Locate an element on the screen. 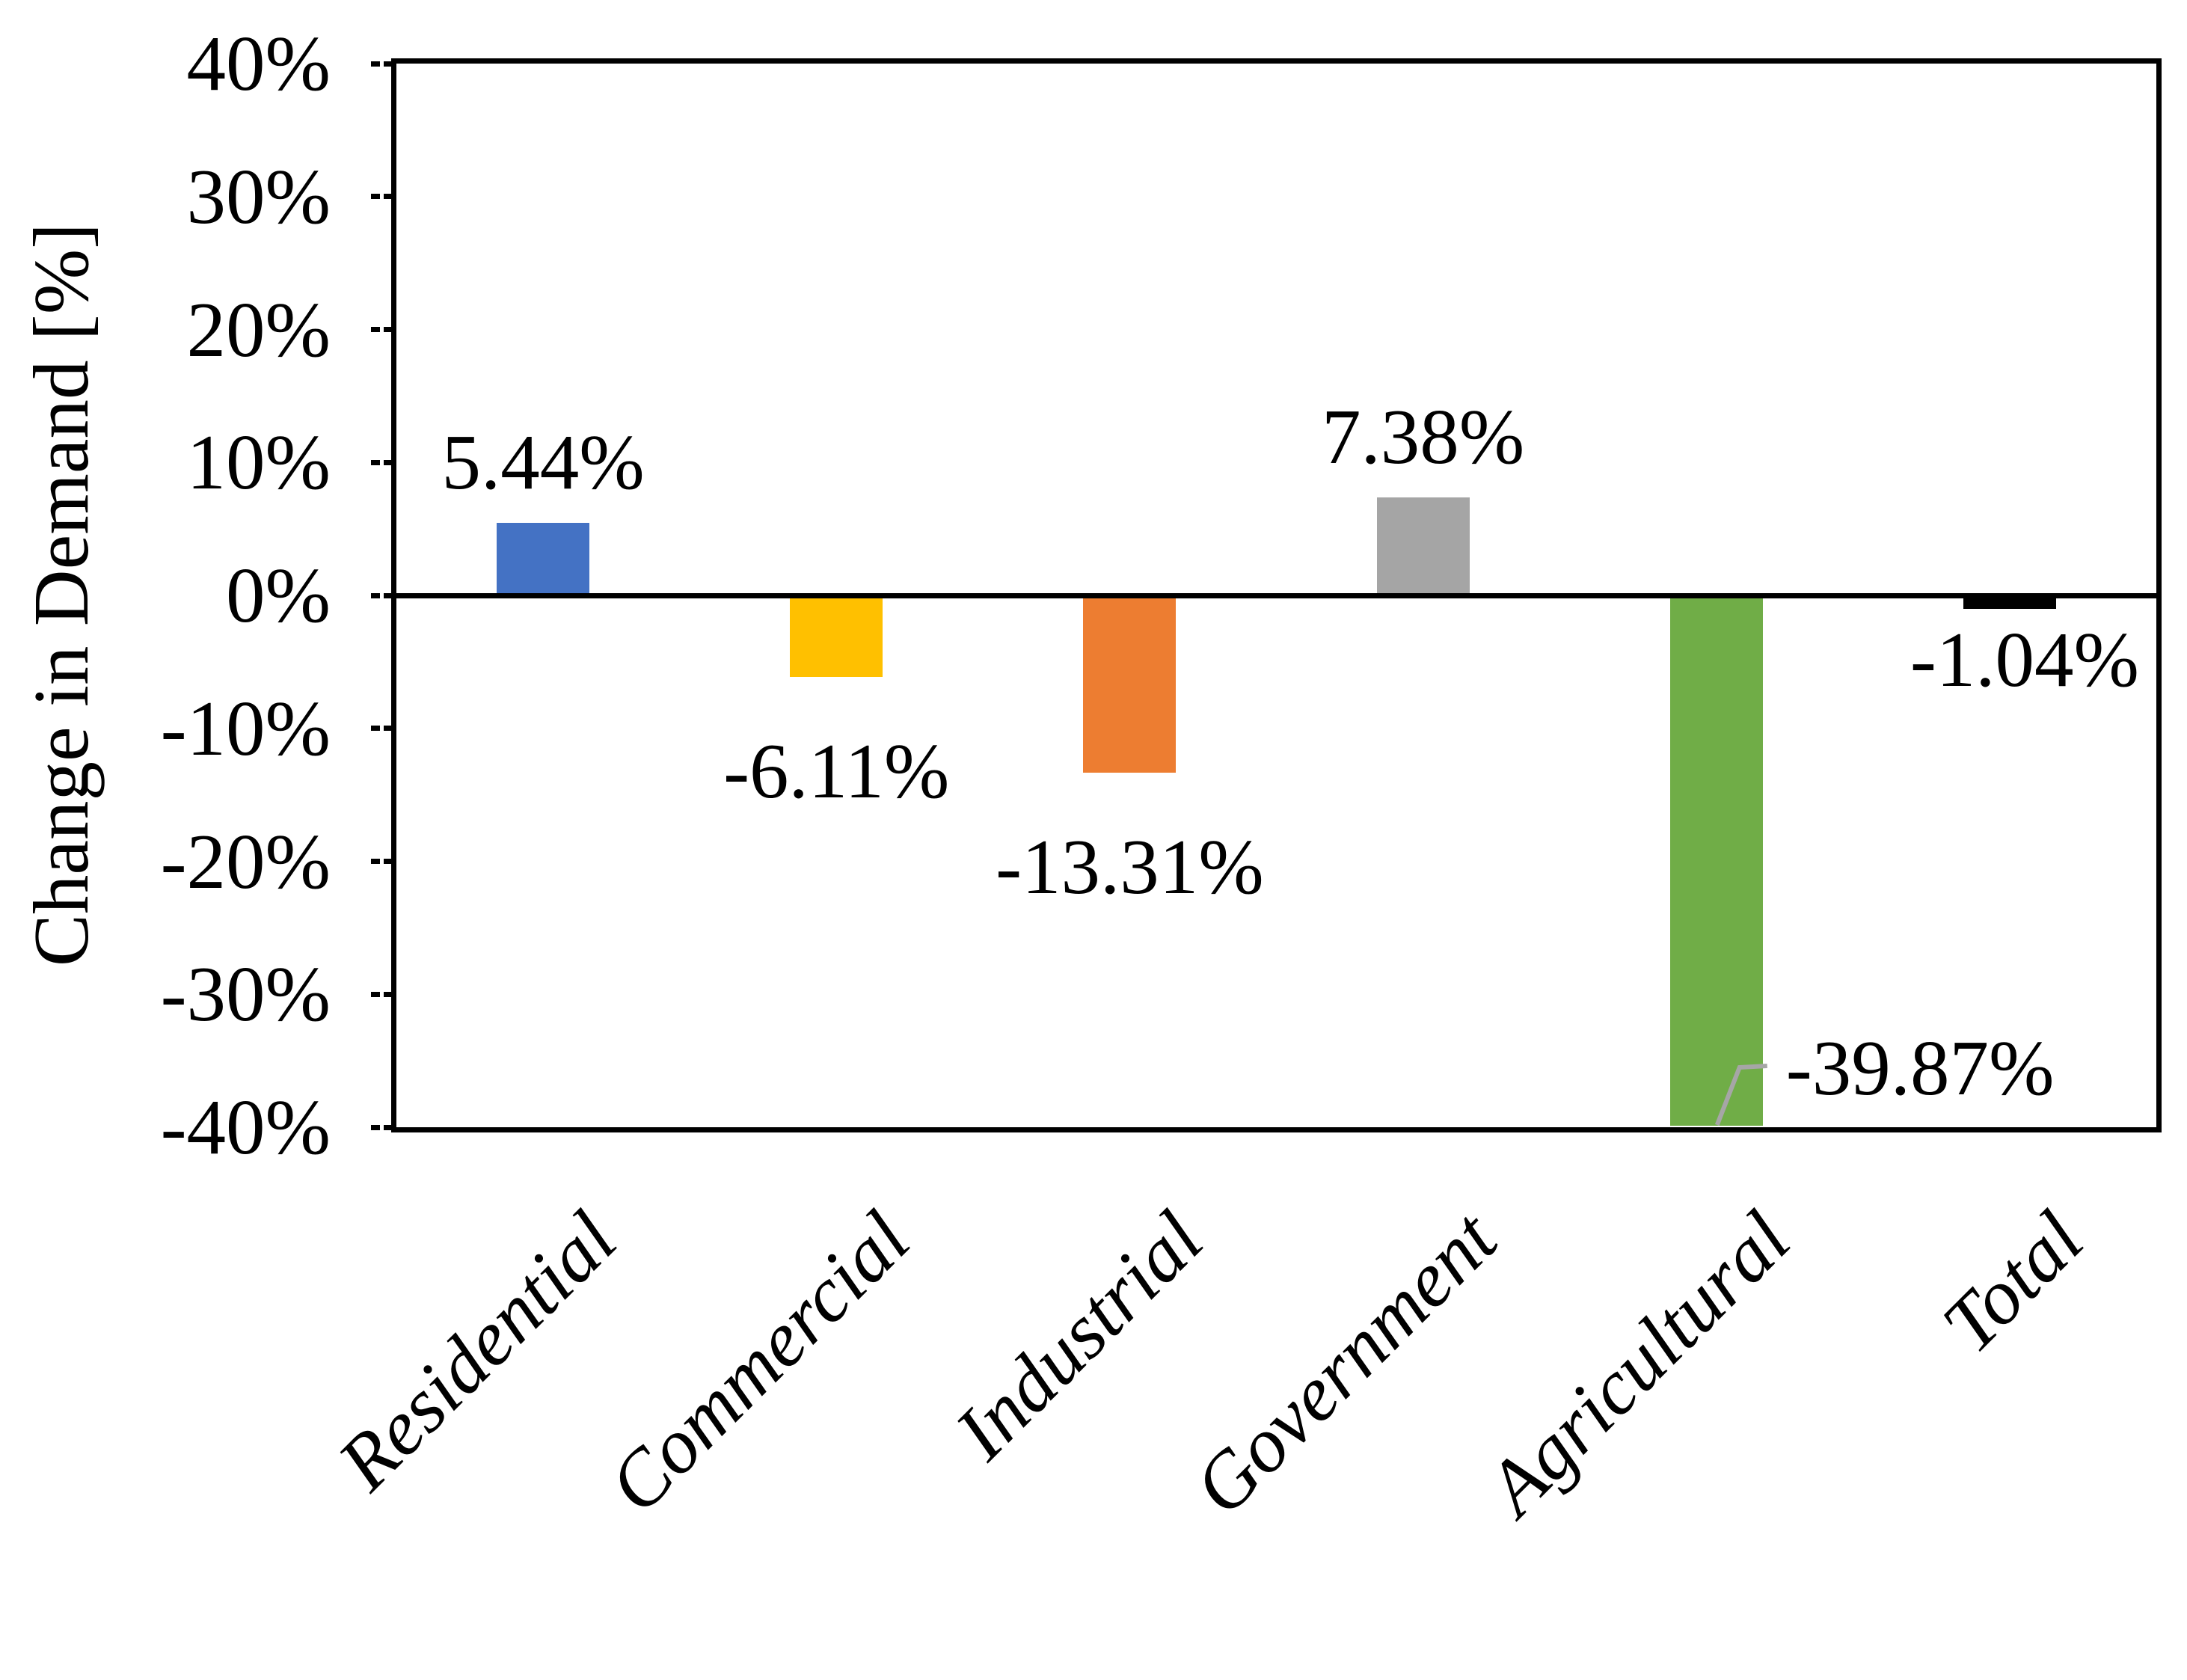 Image resolution: width=2187 pixels, height=1680 pixels. y-tick-mark--40--outer is located at coordinates (376, 1127).